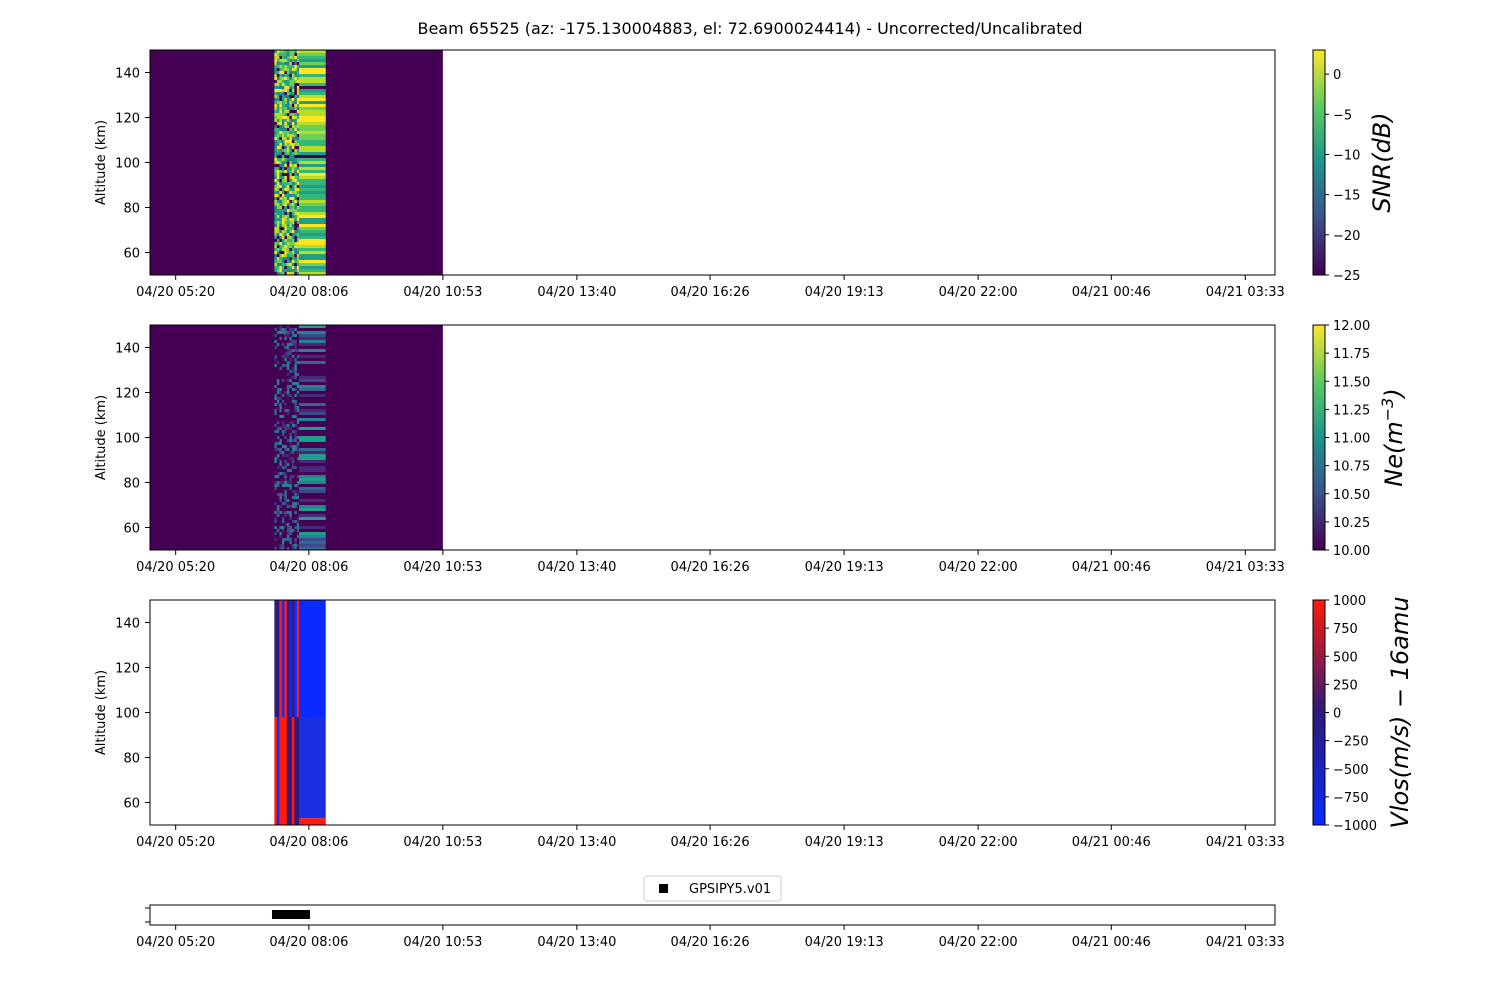 The height and width of the screenshot is (1000, 1500). Describe the element at coordinates (1111, 942) in the screenshot. I see `x-tick-label: 04/21 00:46` at that location.